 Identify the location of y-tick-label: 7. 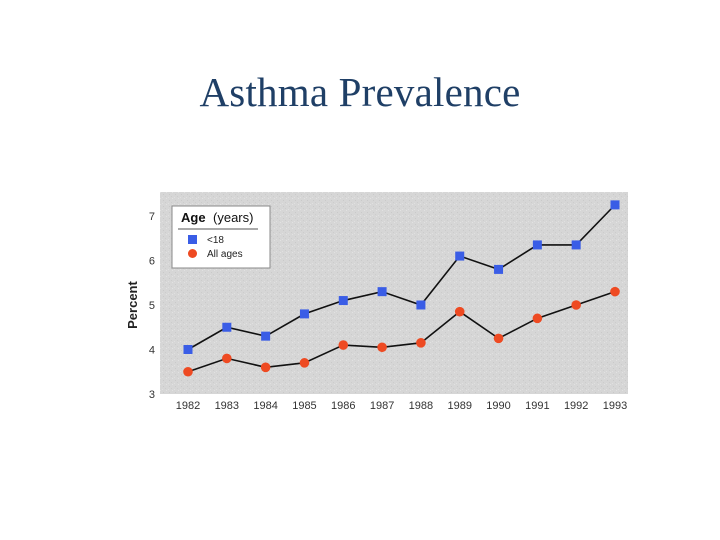
(152, 217).